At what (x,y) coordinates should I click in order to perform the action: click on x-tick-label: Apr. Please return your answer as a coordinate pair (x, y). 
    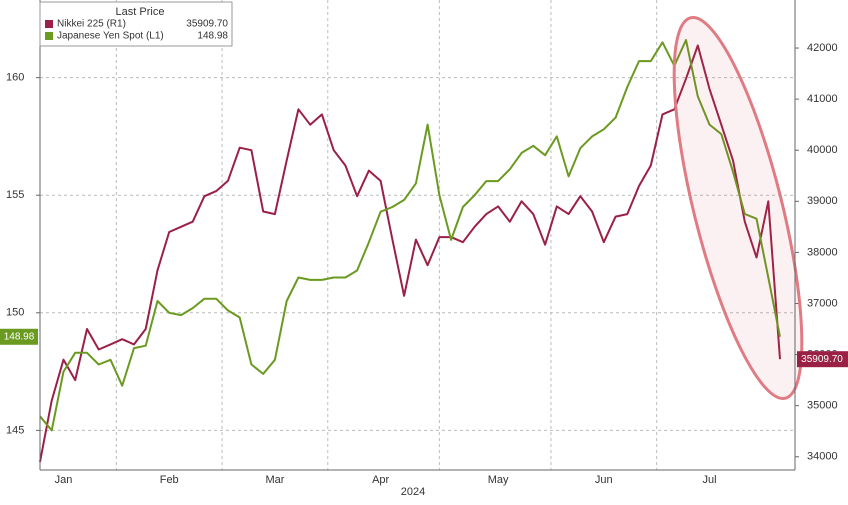
    Looking at the image, I should click on (380, 480).